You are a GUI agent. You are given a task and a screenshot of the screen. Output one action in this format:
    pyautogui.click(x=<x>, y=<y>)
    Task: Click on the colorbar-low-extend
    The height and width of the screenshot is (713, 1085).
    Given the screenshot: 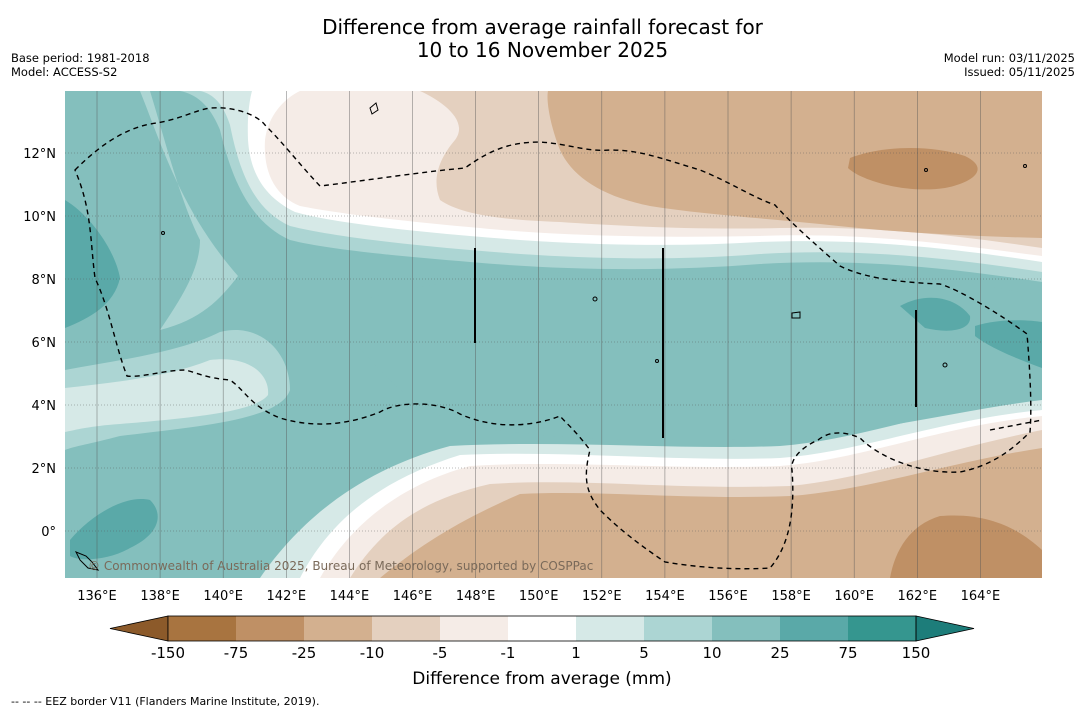 What is the action you would take?
    pyautogui.click(x=139, y=628)
    